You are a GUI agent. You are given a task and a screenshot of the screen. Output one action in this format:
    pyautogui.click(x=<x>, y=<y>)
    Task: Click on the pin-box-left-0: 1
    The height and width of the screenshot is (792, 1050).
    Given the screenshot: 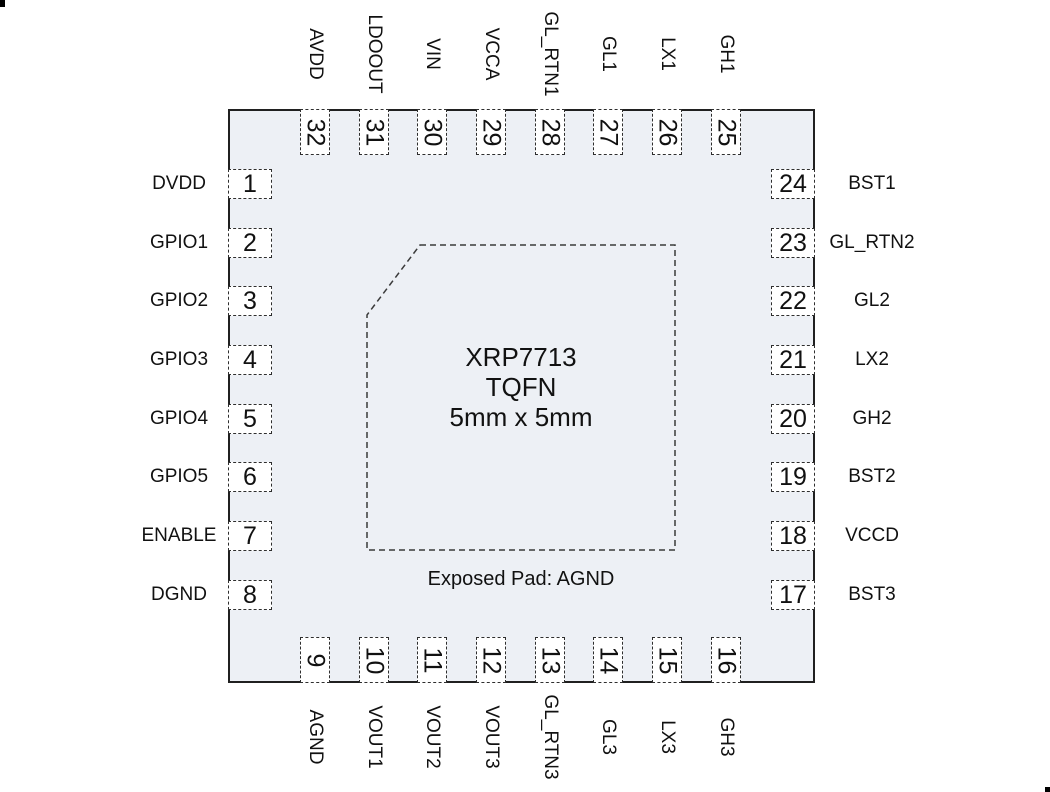 What is the action you would take?
    pyautogui.click(x=250, y=184)
    